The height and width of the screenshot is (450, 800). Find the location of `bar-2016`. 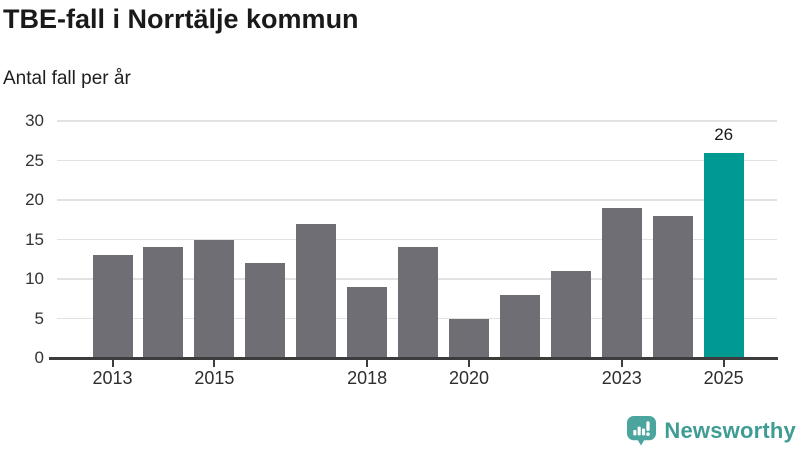

bar-2016 is located at coordinates (265, 310).